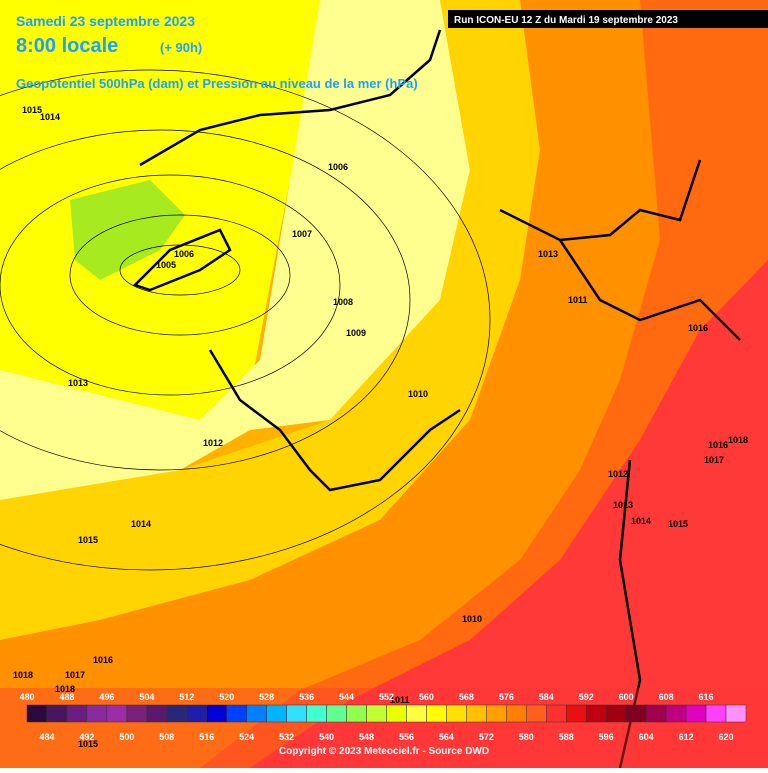  What do you see at coordinates (66, 697) in the screenshot?
I see `legend-label: 488` at bounding box center [66, 697].